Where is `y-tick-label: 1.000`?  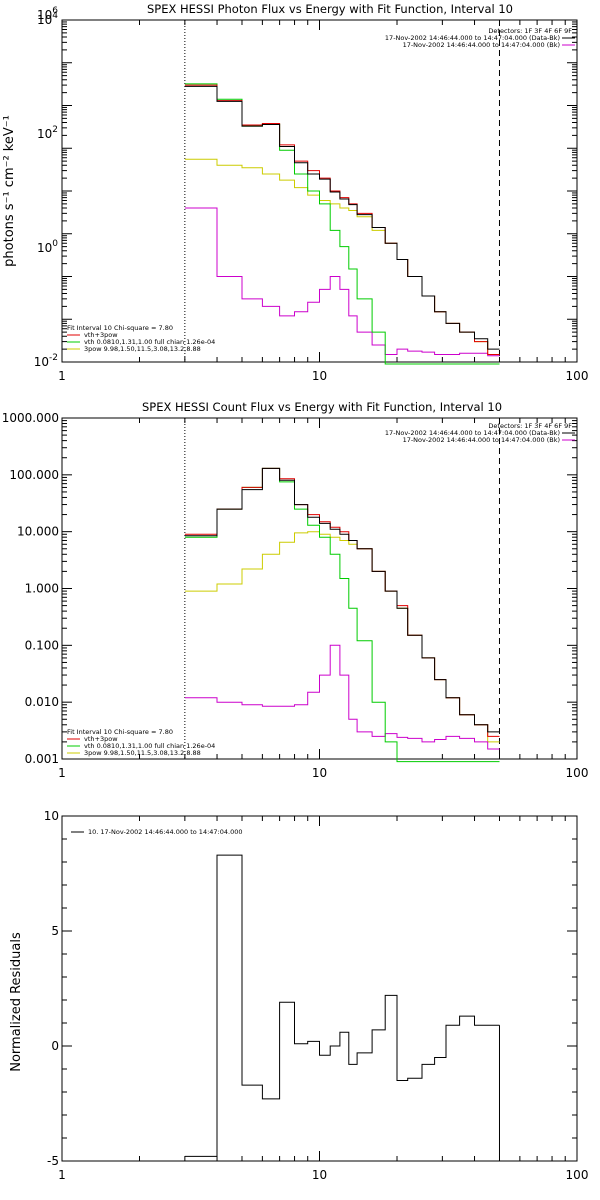
y-tick-label: 1.000 is located at coordinates (42, 589).